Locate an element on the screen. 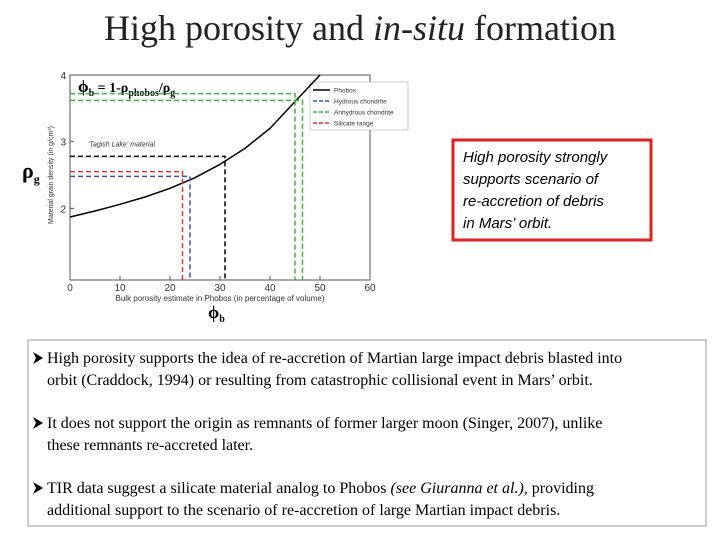 This screenshot has width=720, height=540. formula-part: /ρ is located at coordinates (164, 88).